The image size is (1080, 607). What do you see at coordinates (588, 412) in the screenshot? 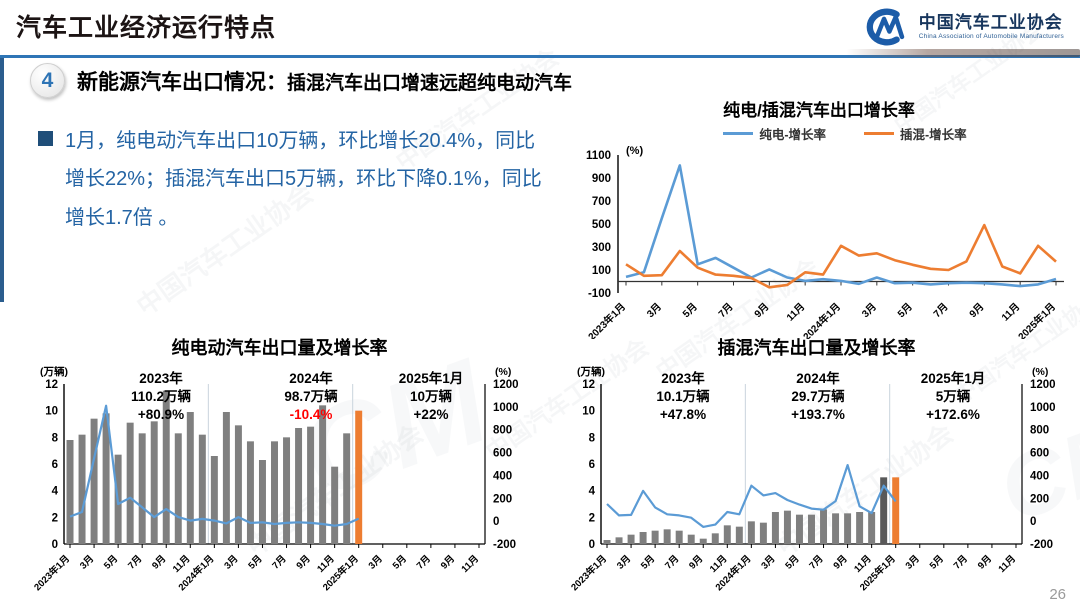
I see `svg-text: 10` at bounding box center [588, 412].